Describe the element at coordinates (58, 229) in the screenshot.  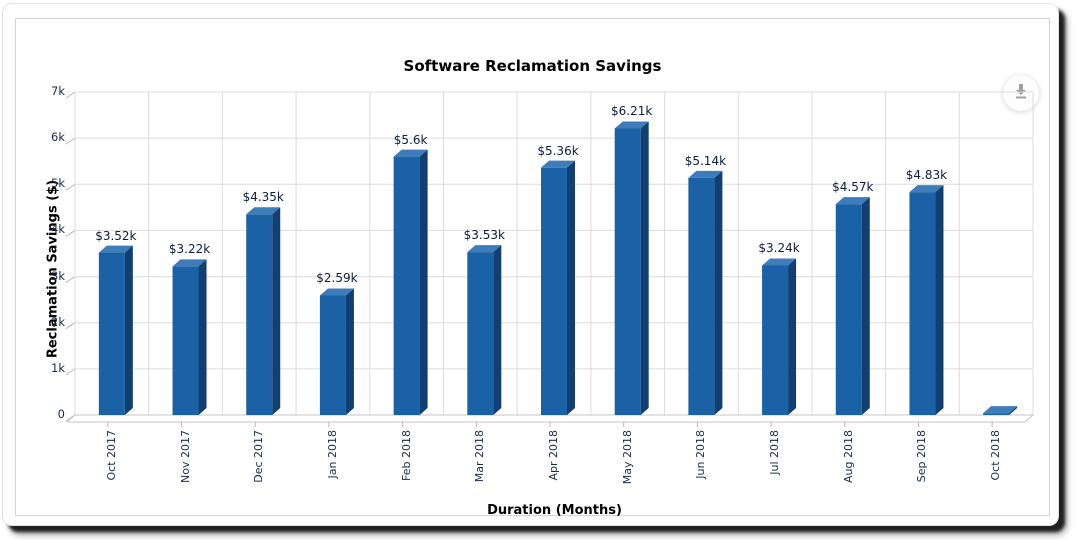
I see `y-tick-label: 4k` at that location.